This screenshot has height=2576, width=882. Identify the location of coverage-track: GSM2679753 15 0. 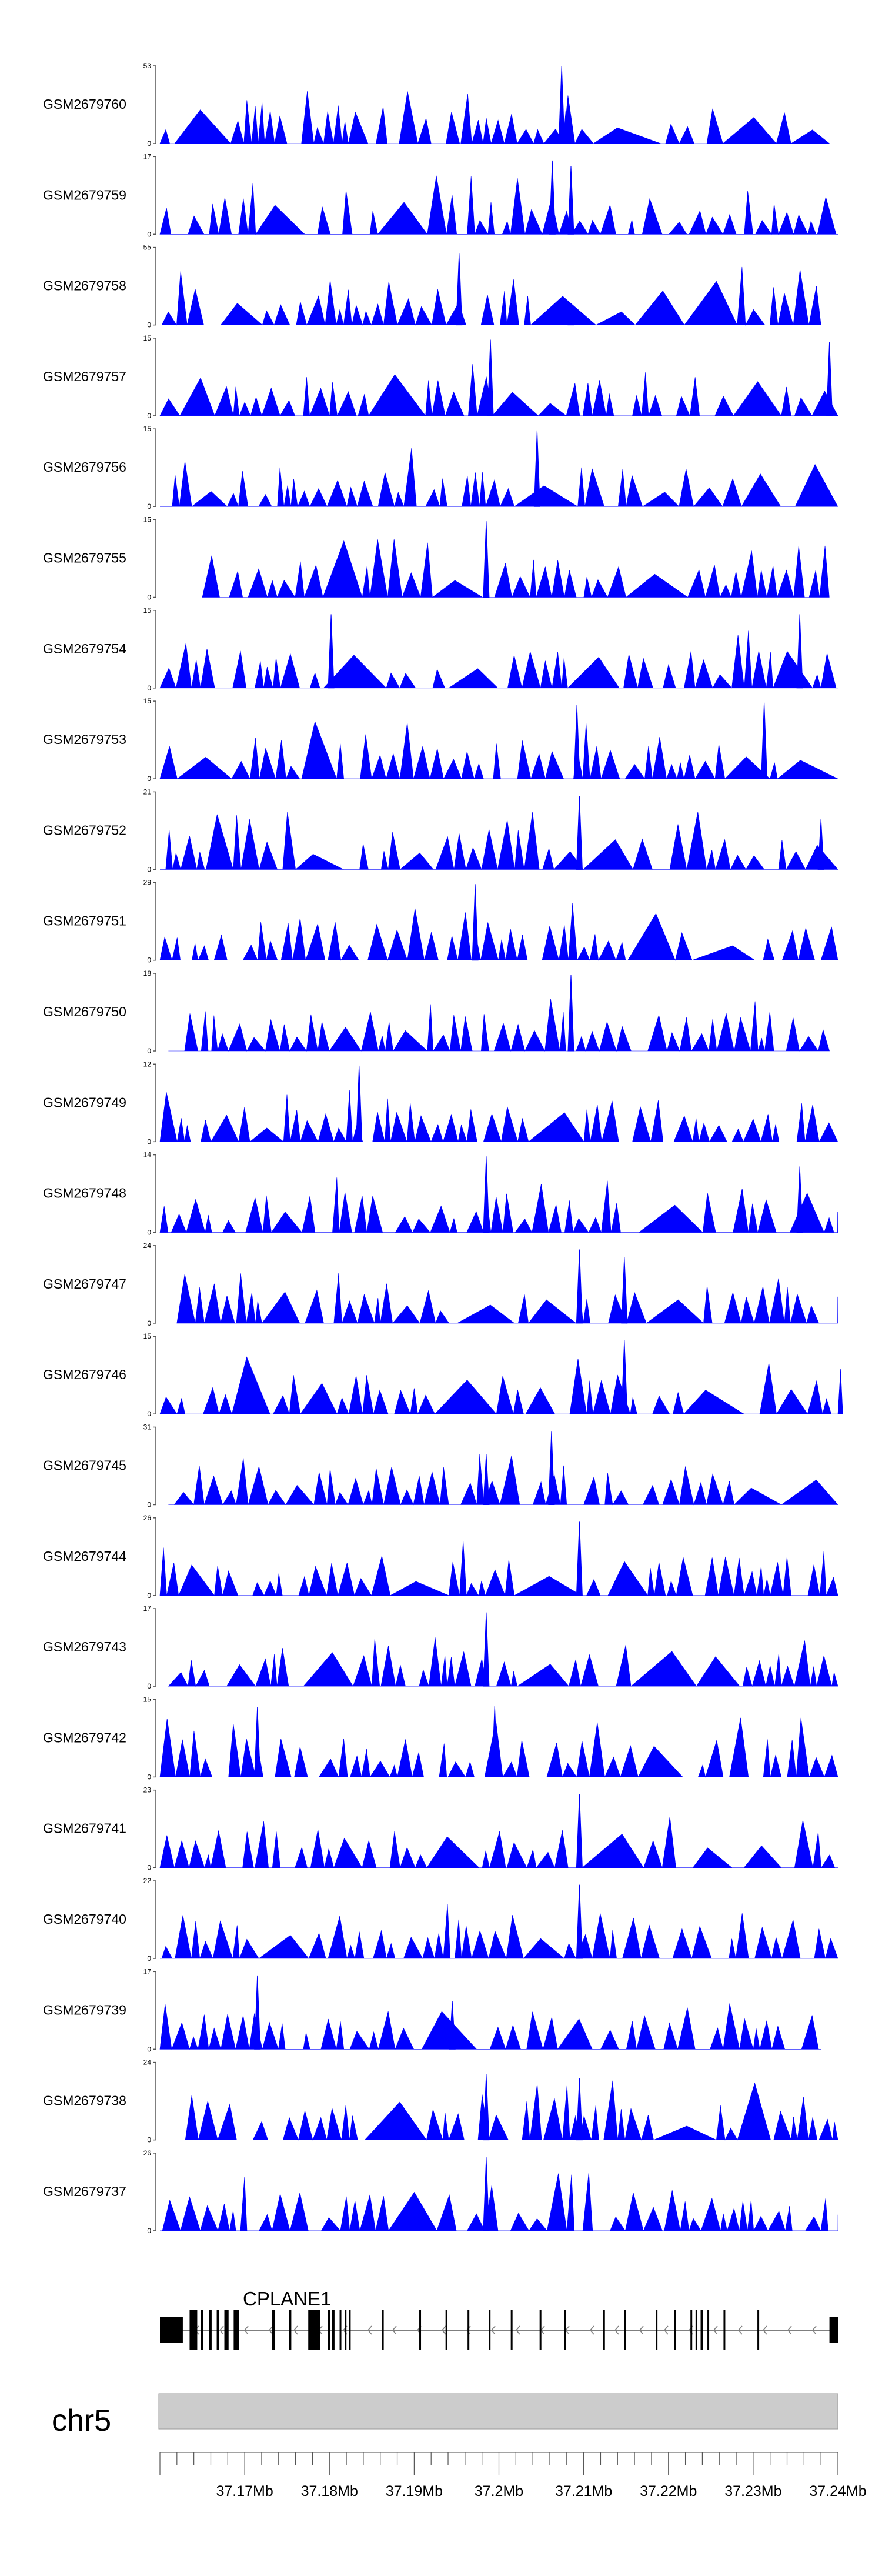
(440, 740).